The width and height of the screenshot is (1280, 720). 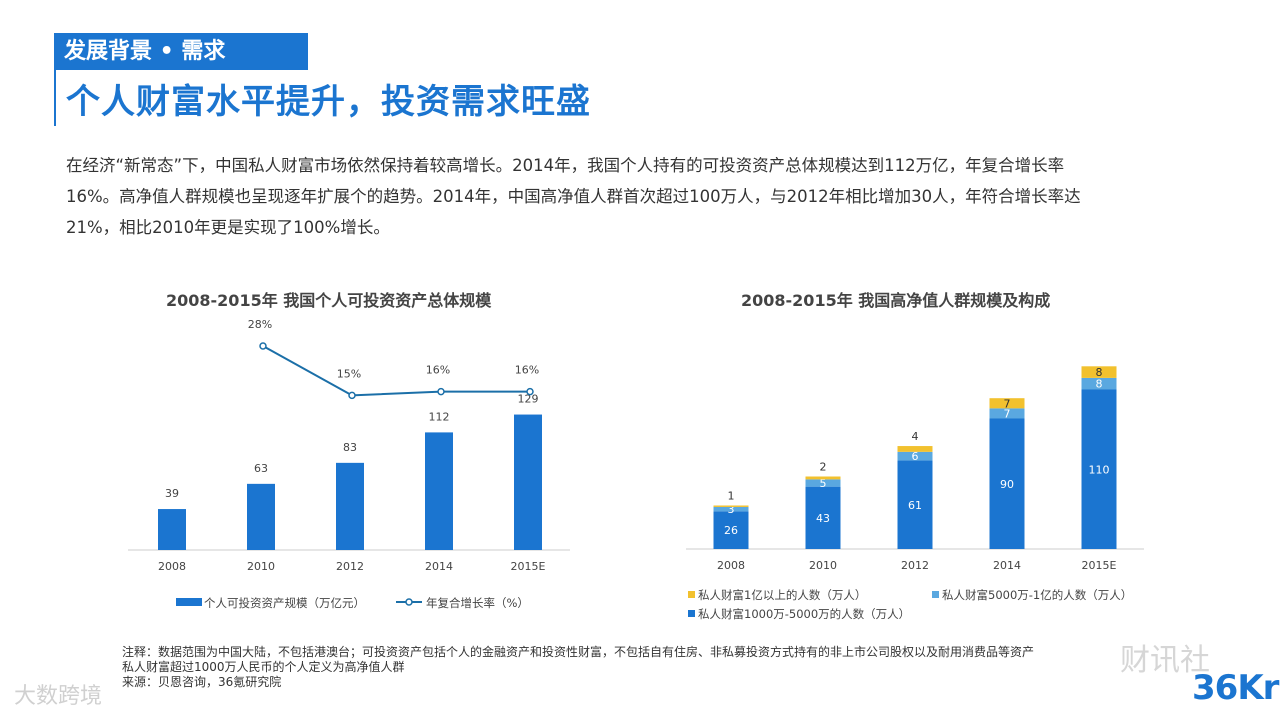 What do you see at coordinates (804, 614) in the screenshot?
I see `chart2-legend-label-1000w: 私人财富1000万-5000万的人数（万人）` at bounding box center [804, 614].